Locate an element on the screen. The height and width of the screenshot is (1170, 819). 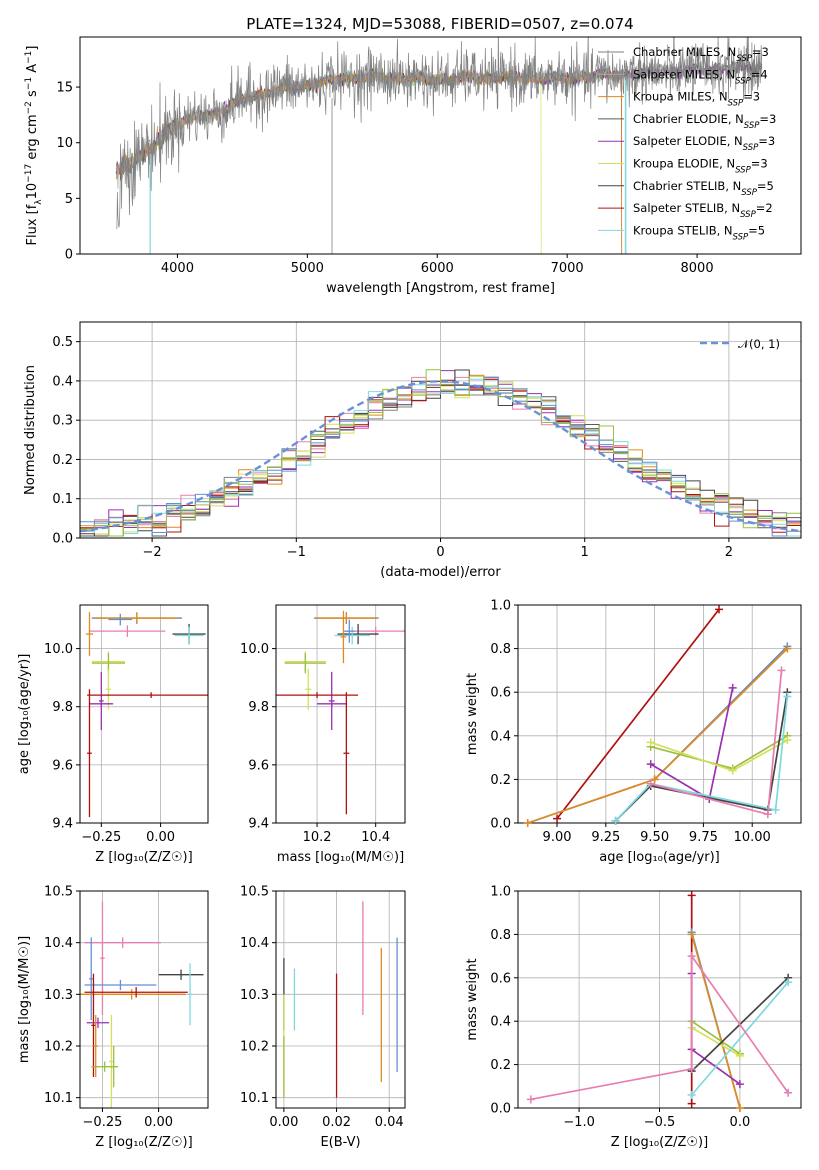
legend-label: Kroupa MILES, NSSP=3 is located at coordinates (696, 99).